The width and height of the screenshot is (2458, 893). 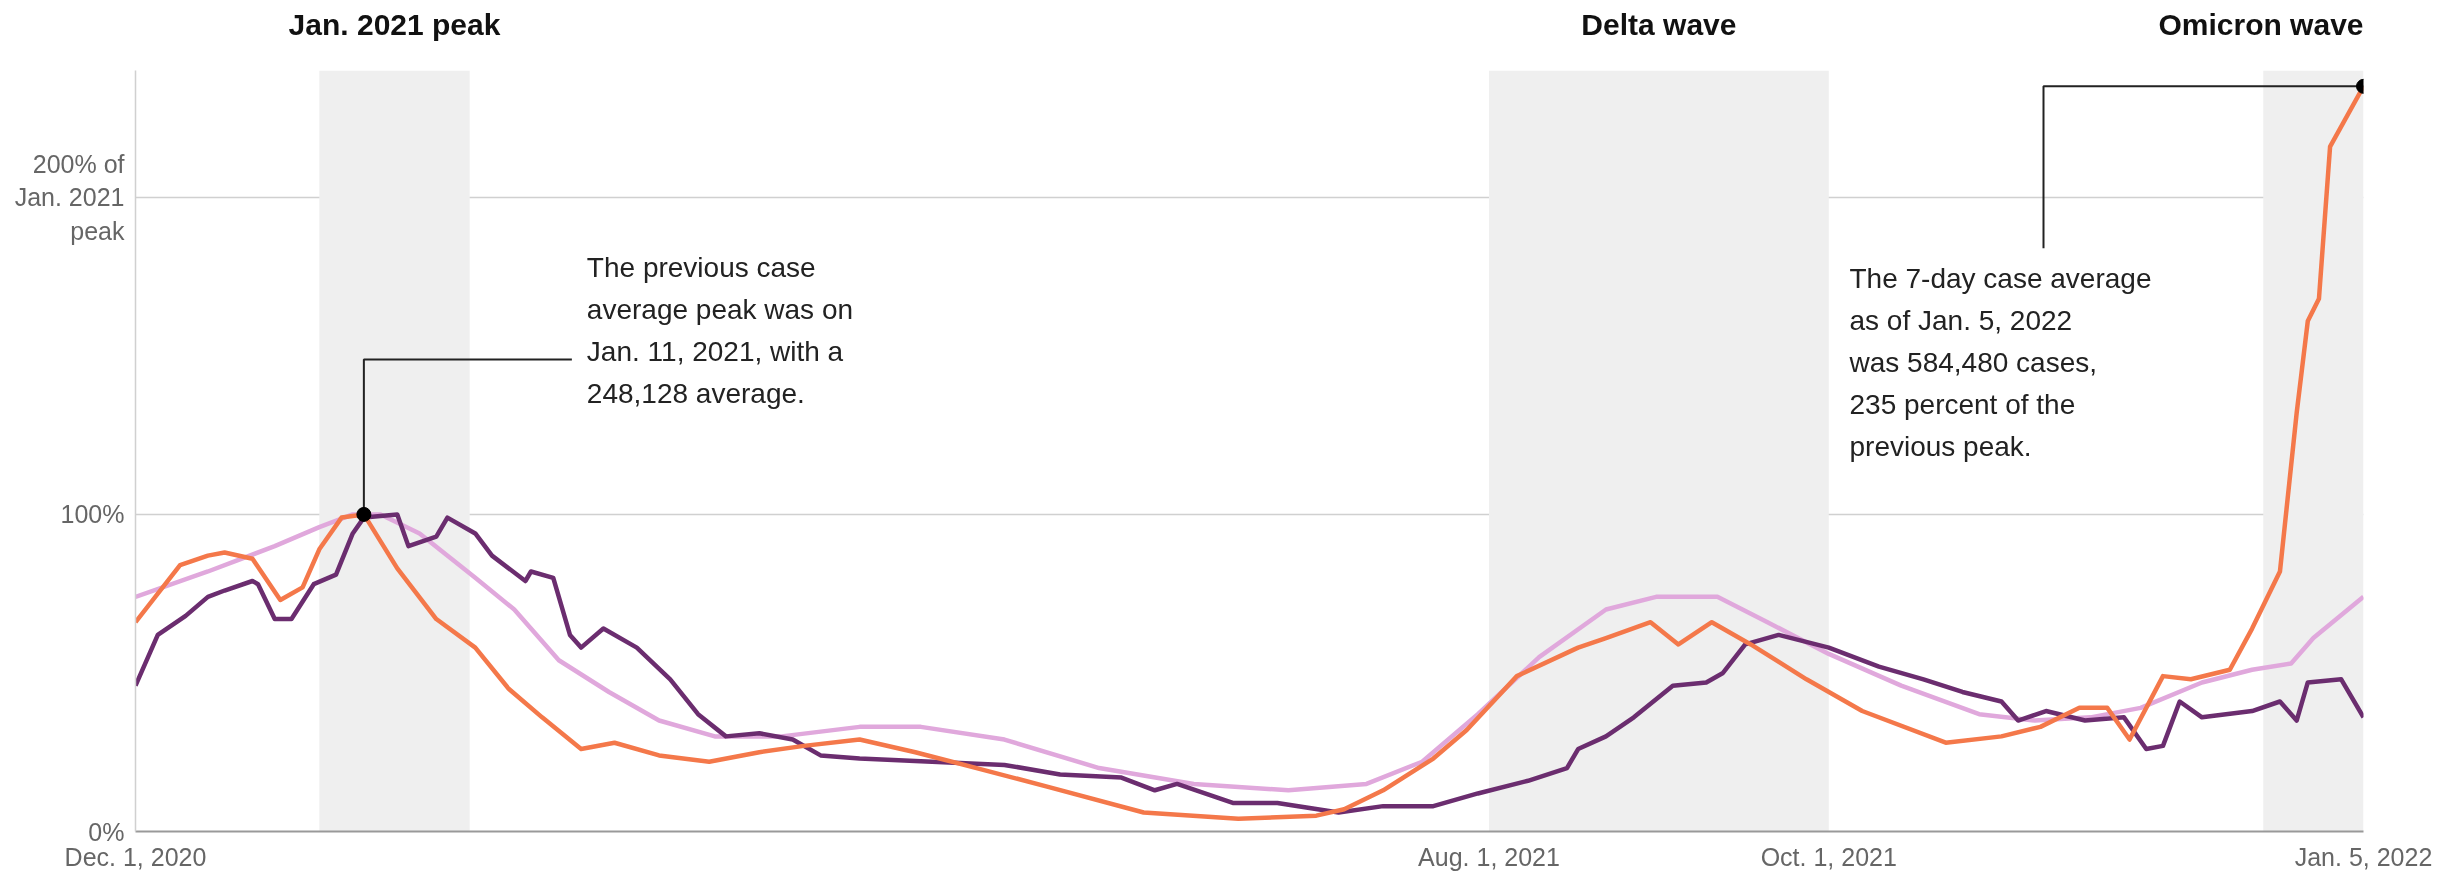 What do you see at coordinates (69, 197) in the screenshot?
I see `y-tick-label: 200% of Jan. 2021 peak` at bounding box center [69, 197].